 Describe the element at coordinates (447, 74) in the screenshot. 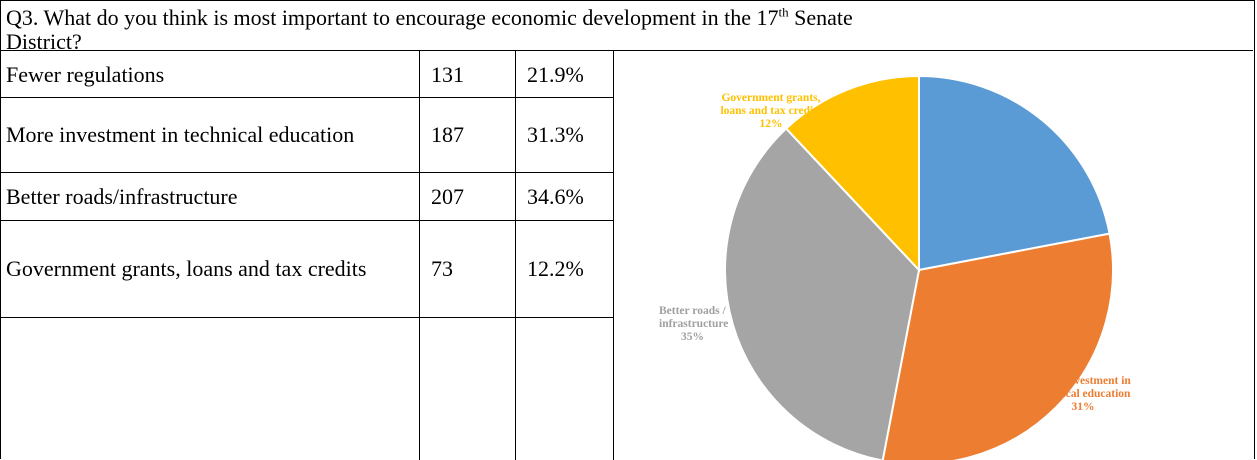

I see `table-row-count: 131` at that location.